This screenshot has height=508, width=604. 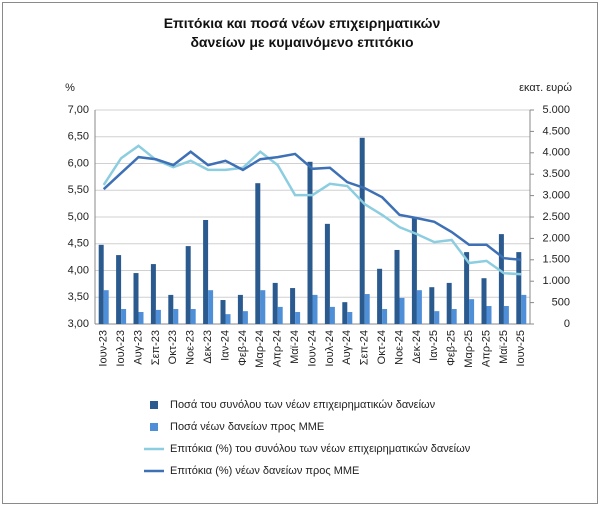 I want to click on y2-tick-label: 4.000, so click(x=556, y=153).